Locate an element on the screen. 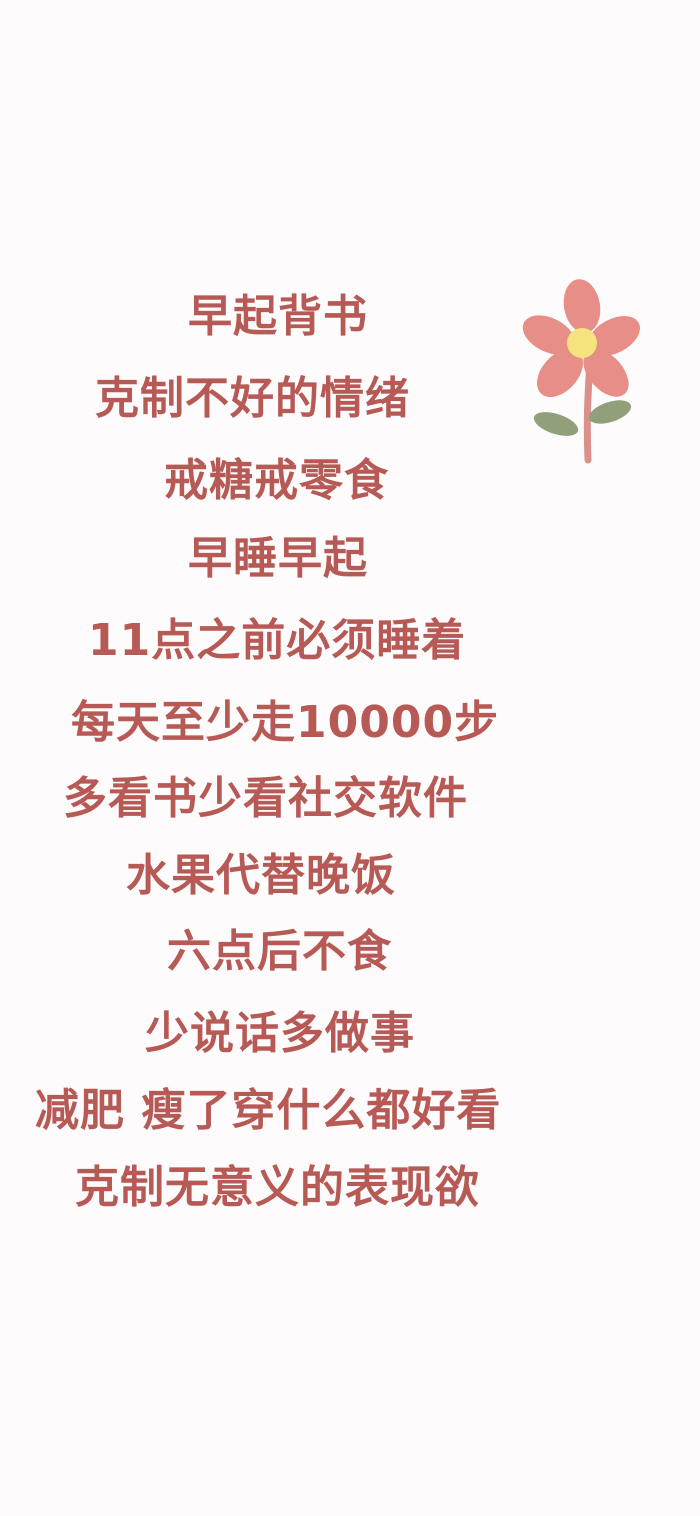  resolution-line: 11点之前必须睡着 is located at coordinates (277, 640).